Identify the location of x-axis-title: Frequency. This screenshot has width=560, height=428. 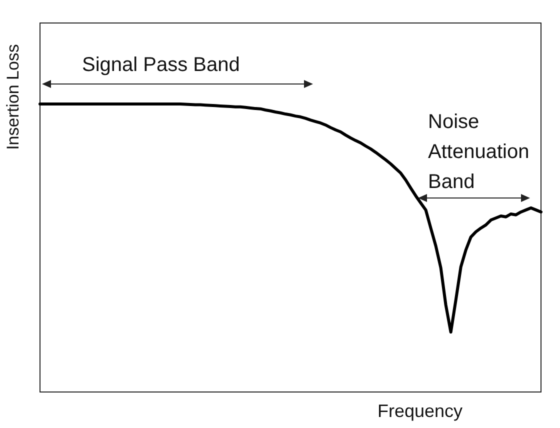
(420, 411).